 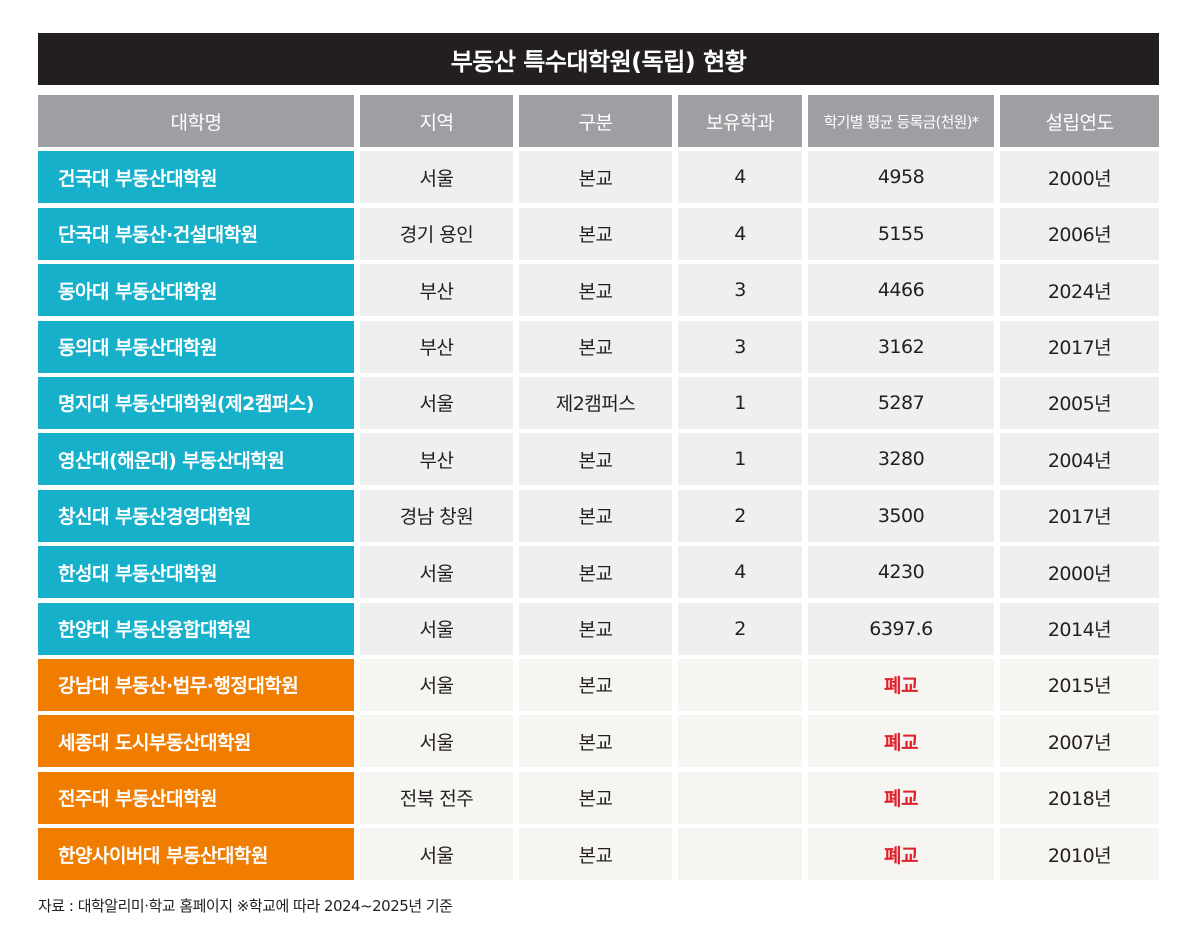 I want to click on region-cell: 경기 용인, so click(x=436, y=233).